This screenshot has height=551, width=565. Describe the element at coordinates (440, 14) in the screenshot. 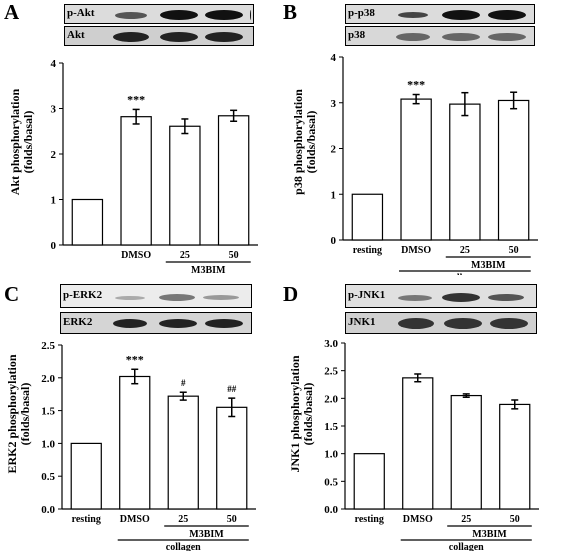

I see `western-blot-top: p-p38` at that location.